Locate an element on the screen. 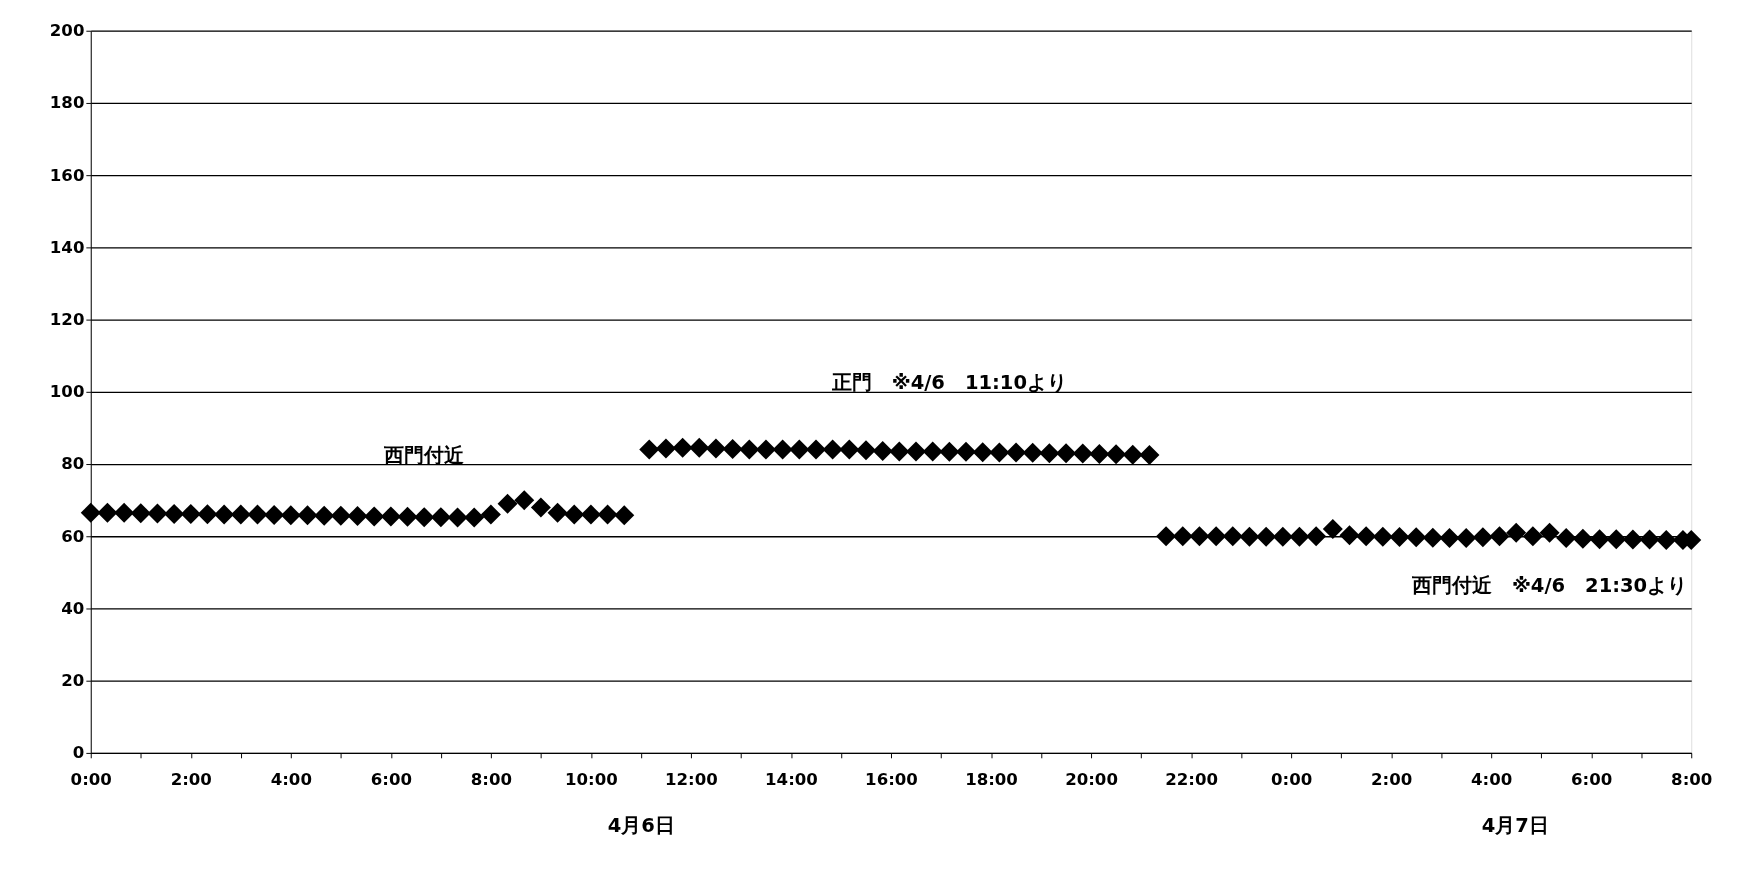  y-tick-label: 60 is located at coordinates (73, 536).